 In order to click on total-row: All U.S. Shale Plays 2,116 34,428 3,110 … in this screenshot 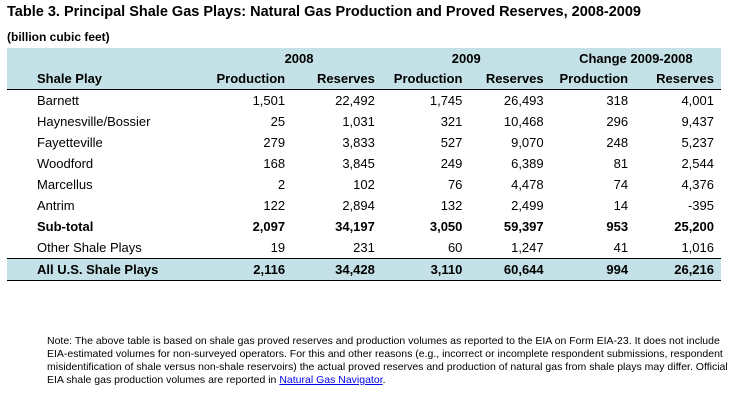, I will do `click(364, 269)`.